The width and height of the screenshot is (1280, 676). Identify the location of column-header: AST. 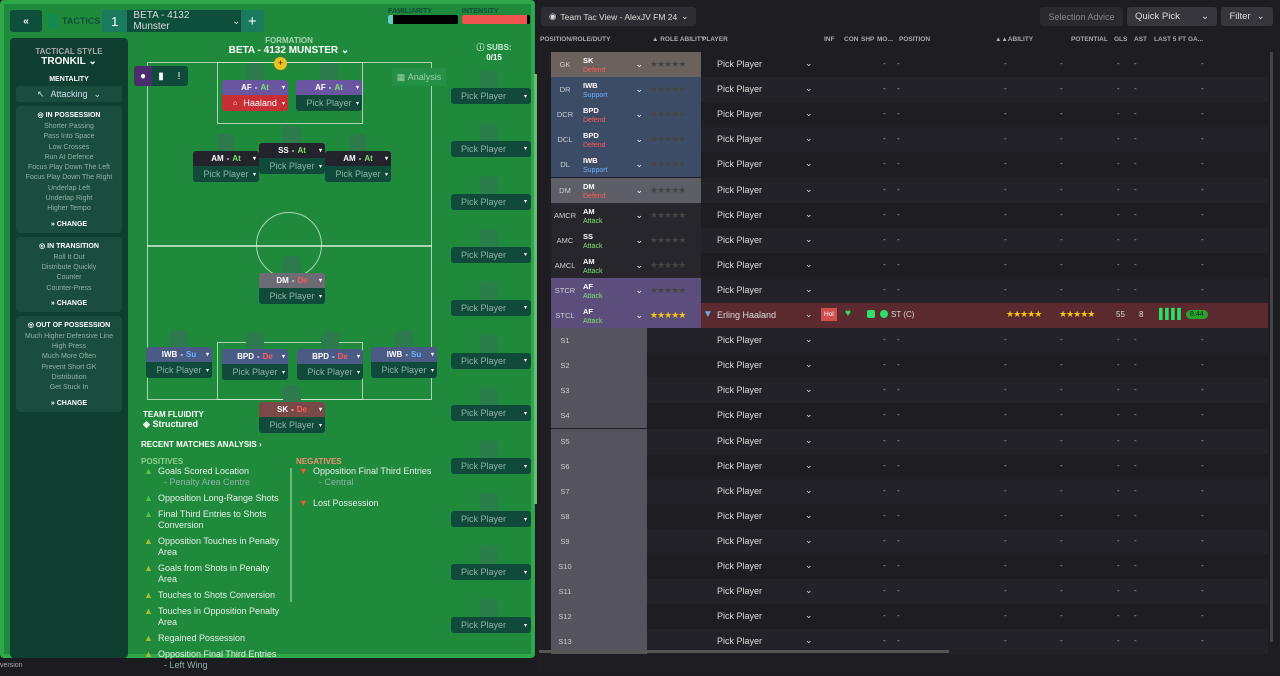
(1140, 39).